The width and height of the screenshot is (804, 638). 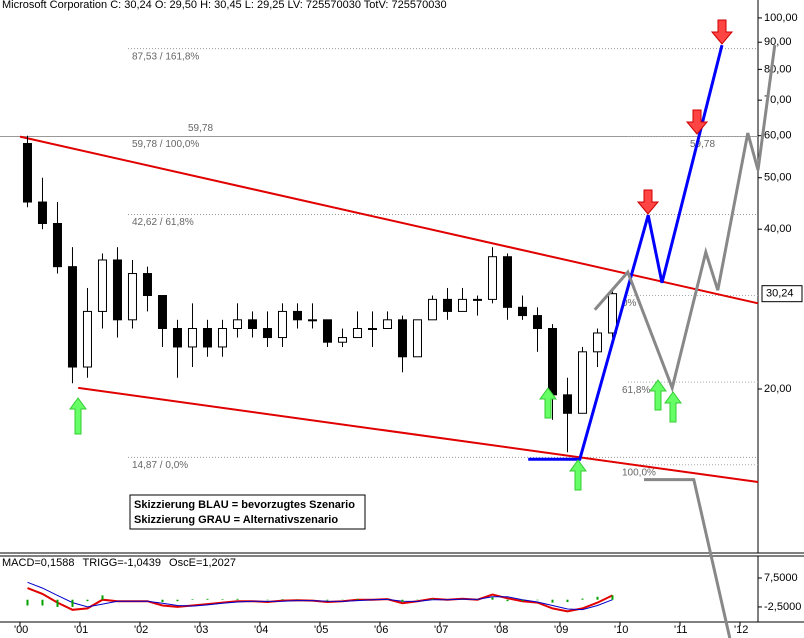 What do you see at coordinates (621, 630) in the screenshot?
I see `x-tick-label: '10` at bounding box center [621, 630].